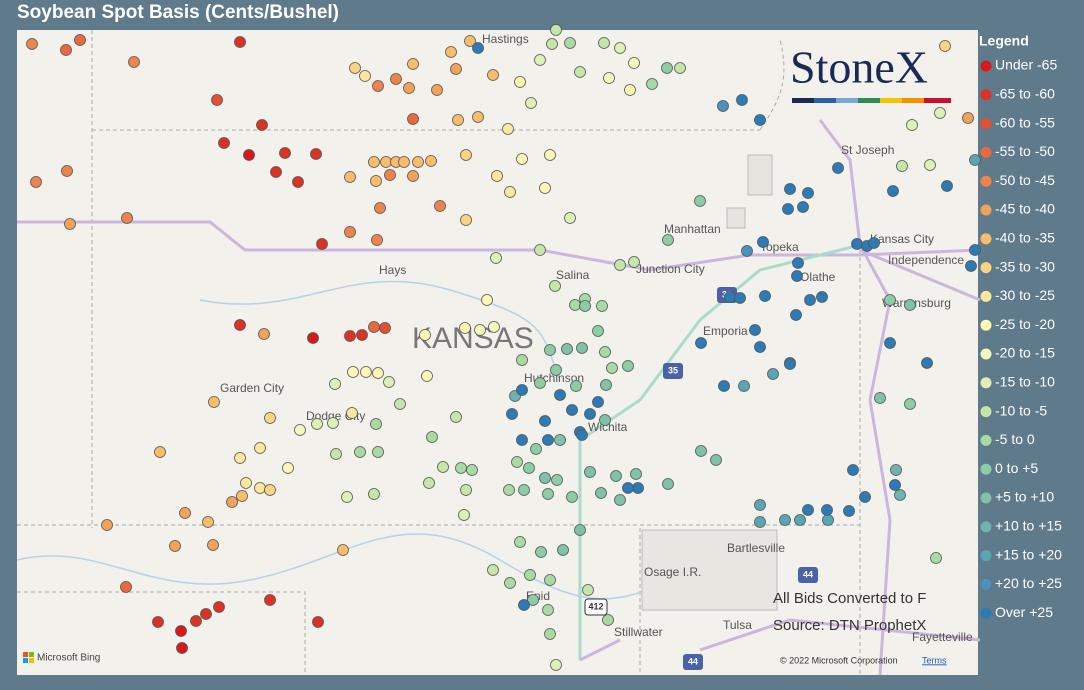  What do you see at coordinates (756, 548) in the screenshot?
I see `city-label: Bartlesville` at bounding box center [756, 548].